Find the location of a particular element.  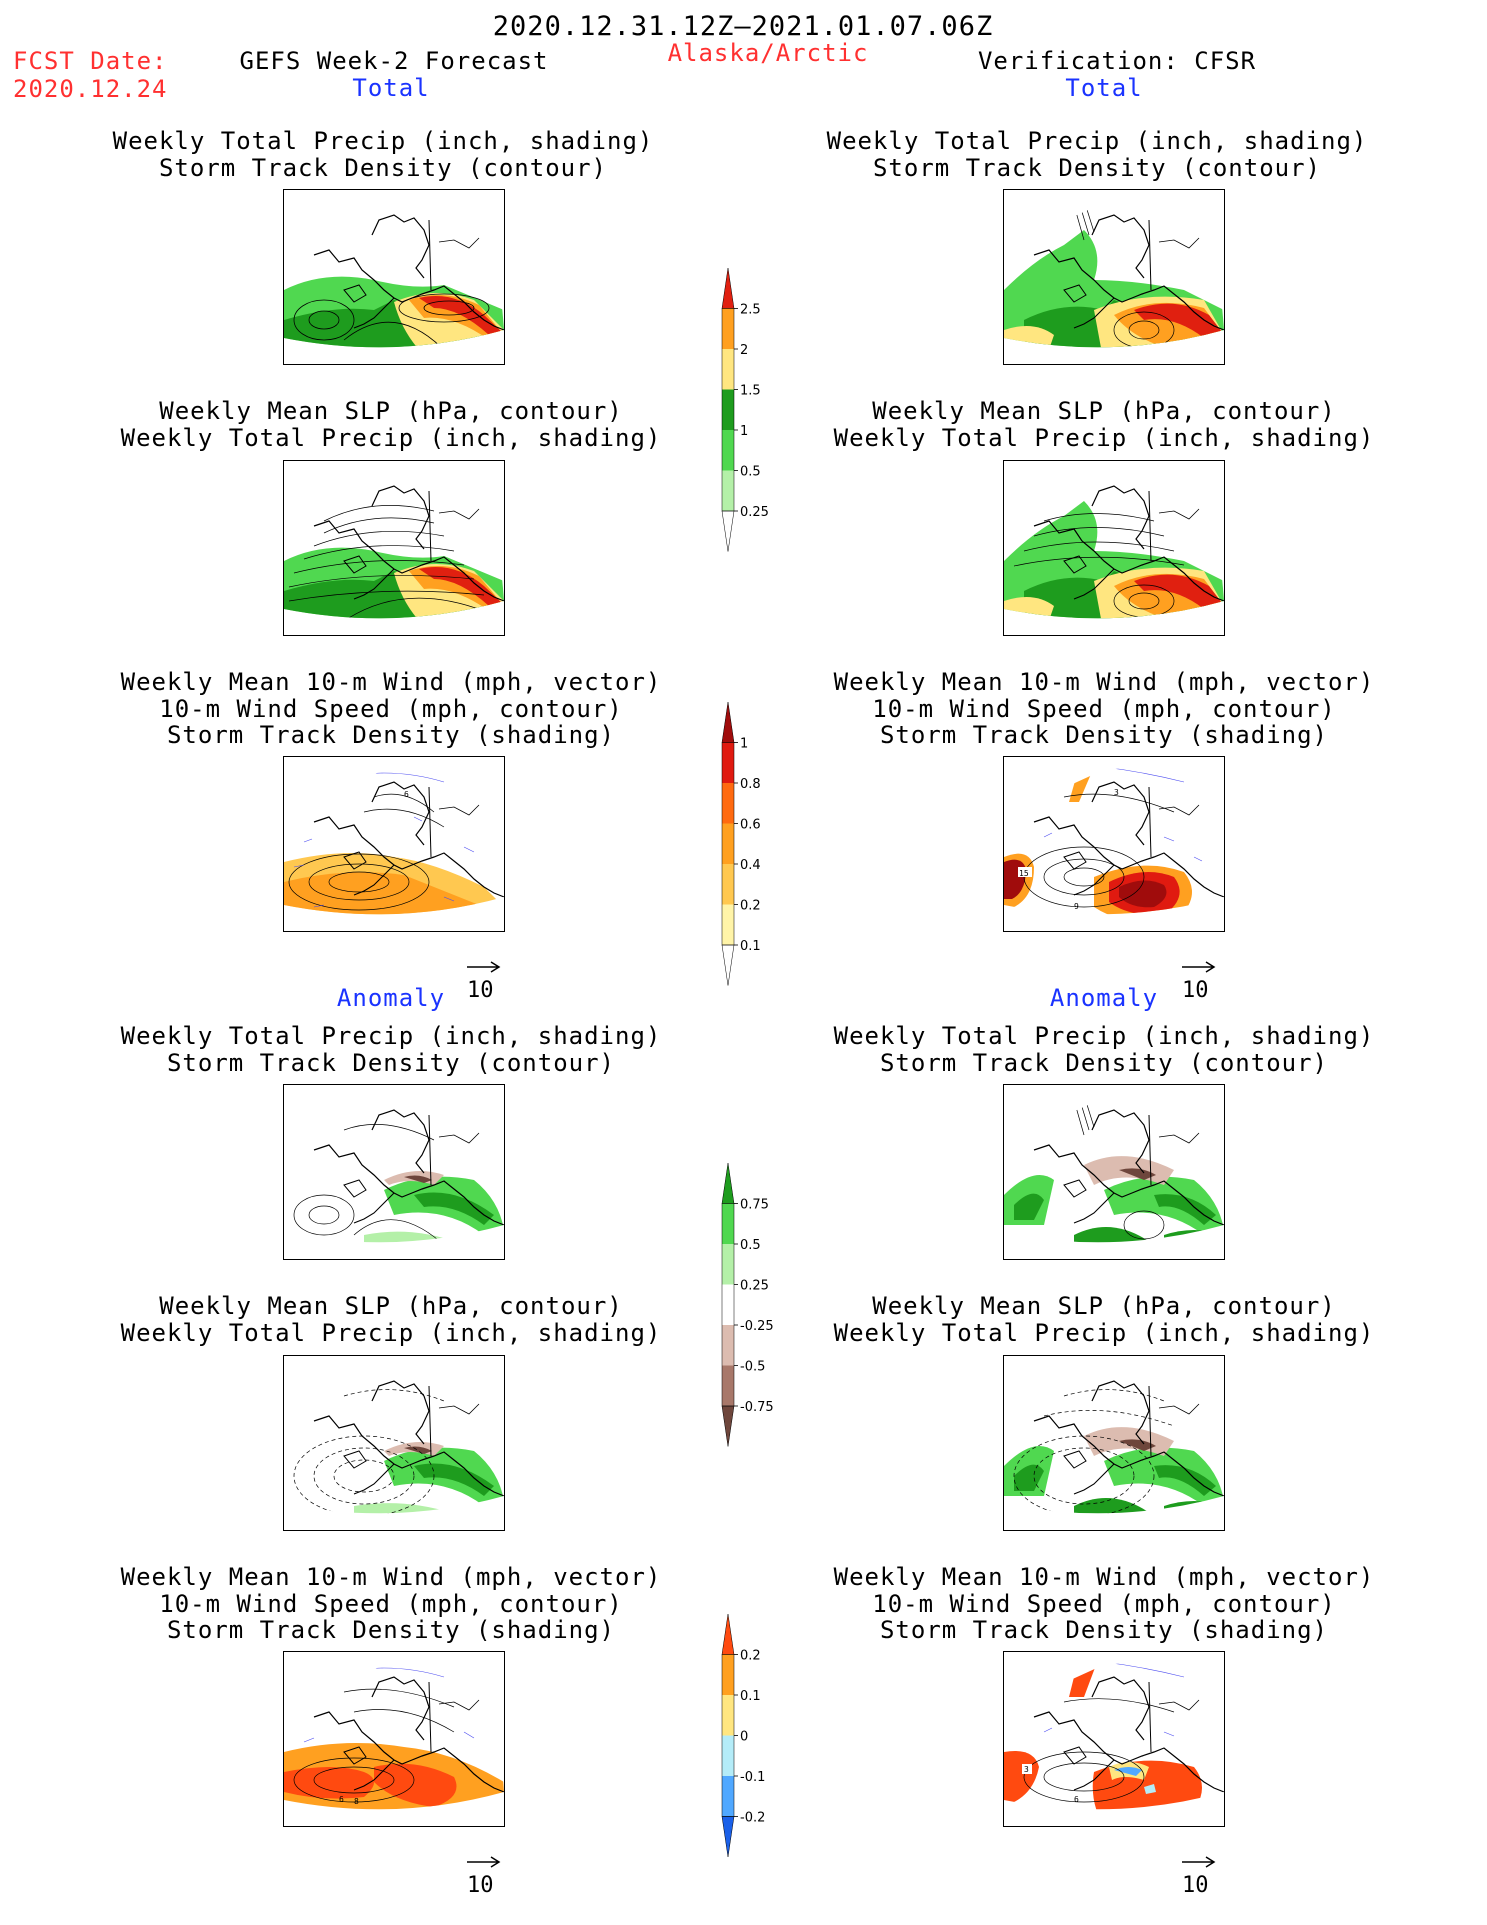

colorbar-label: -0.1 is located at coordinates (752, 1777).